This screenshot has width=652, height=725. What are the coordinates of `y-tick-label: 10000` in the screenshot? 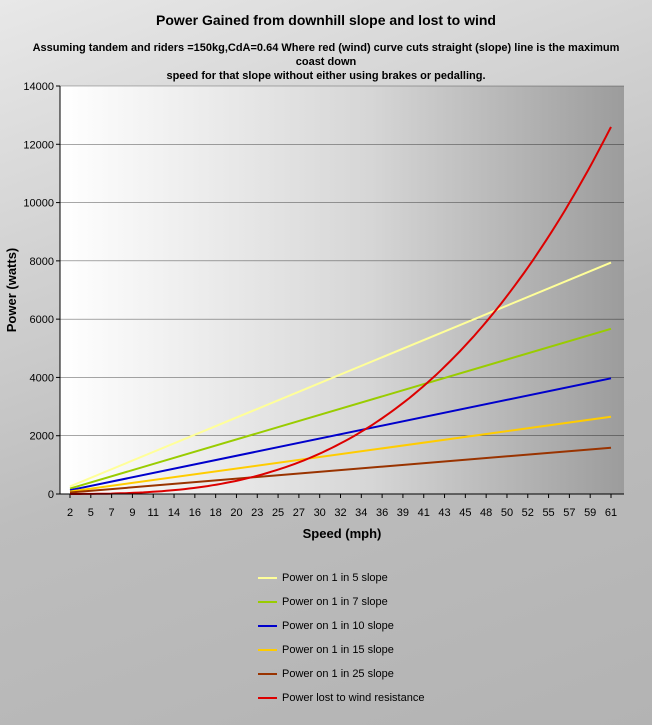 It's located at (38, 204).